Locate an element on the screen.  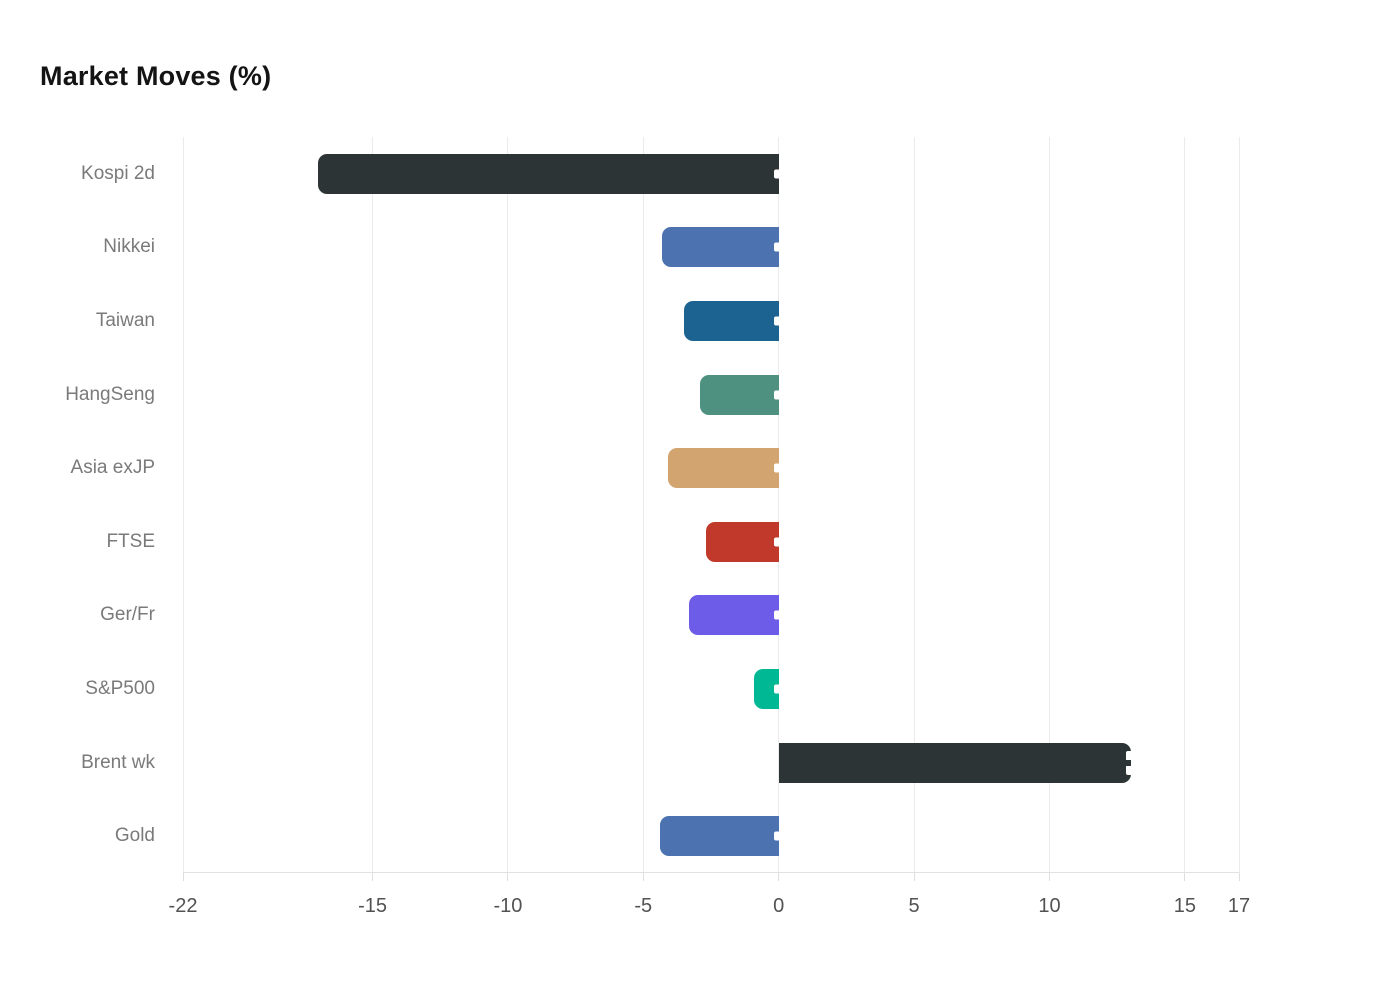
y-axis-category-label: HangSeng is located at coordinates (110, 394).